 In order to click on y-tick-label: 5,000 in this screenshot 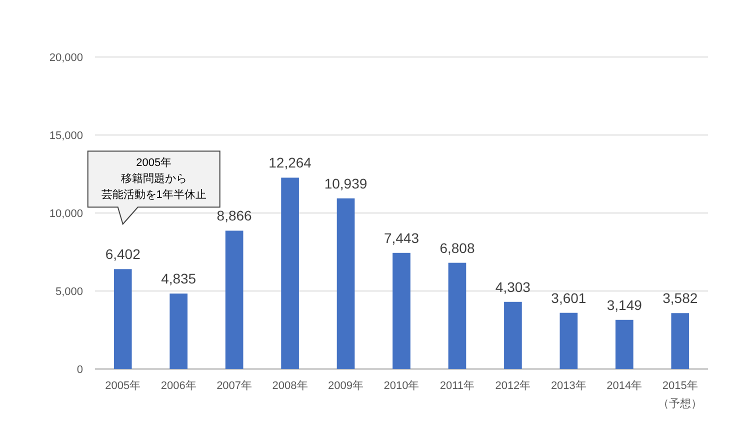, I will do `click(69, 292)`.